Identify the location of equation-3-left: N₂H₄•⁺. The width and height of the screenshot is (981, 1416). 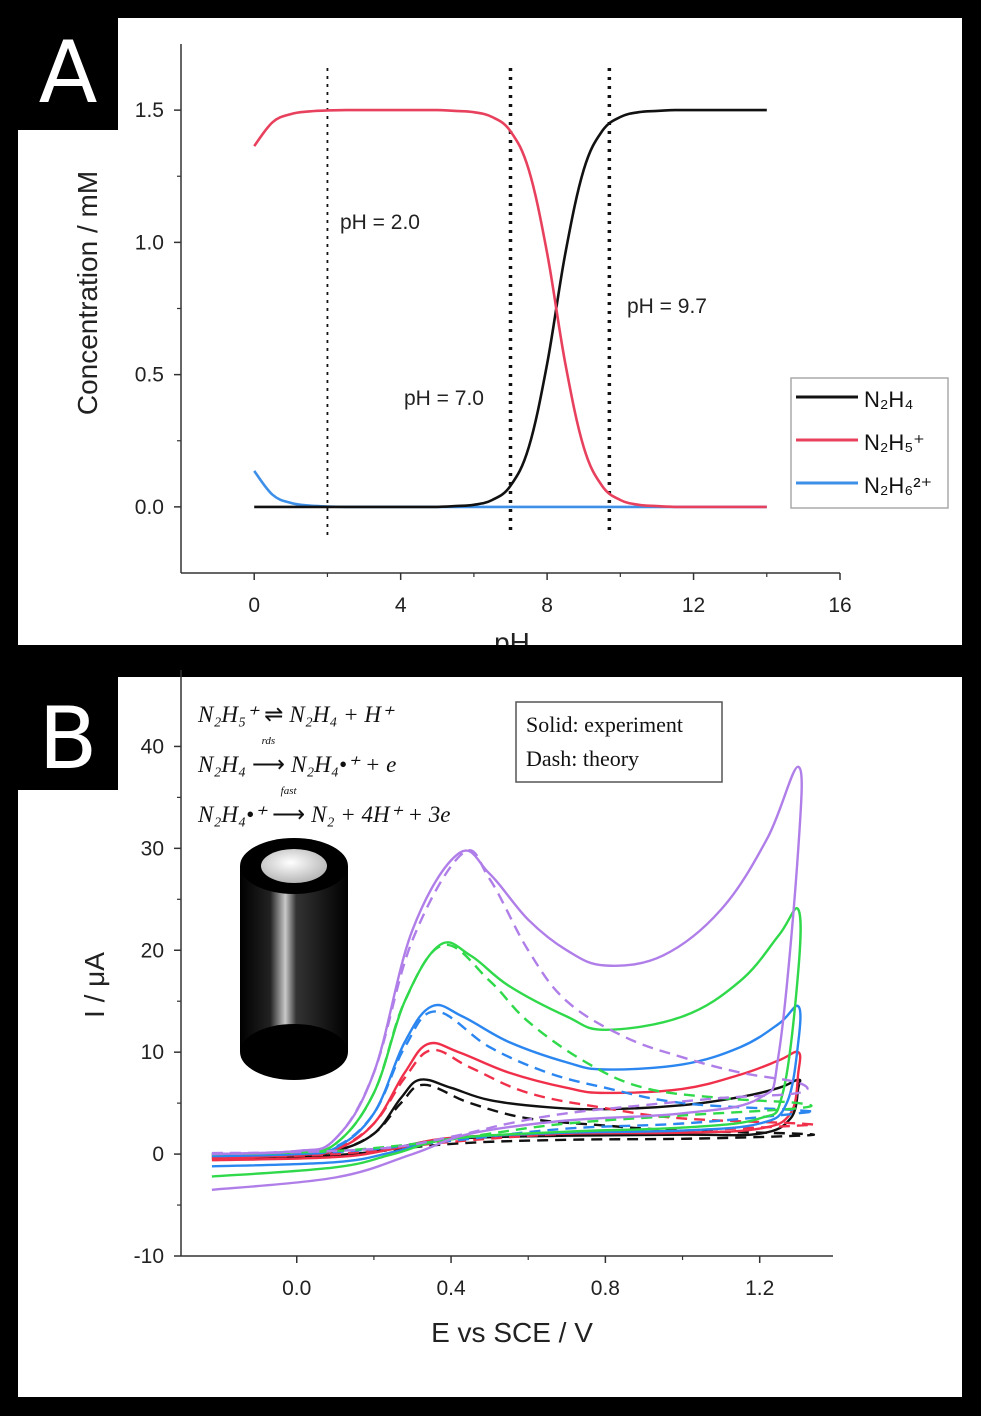
(232, 814).